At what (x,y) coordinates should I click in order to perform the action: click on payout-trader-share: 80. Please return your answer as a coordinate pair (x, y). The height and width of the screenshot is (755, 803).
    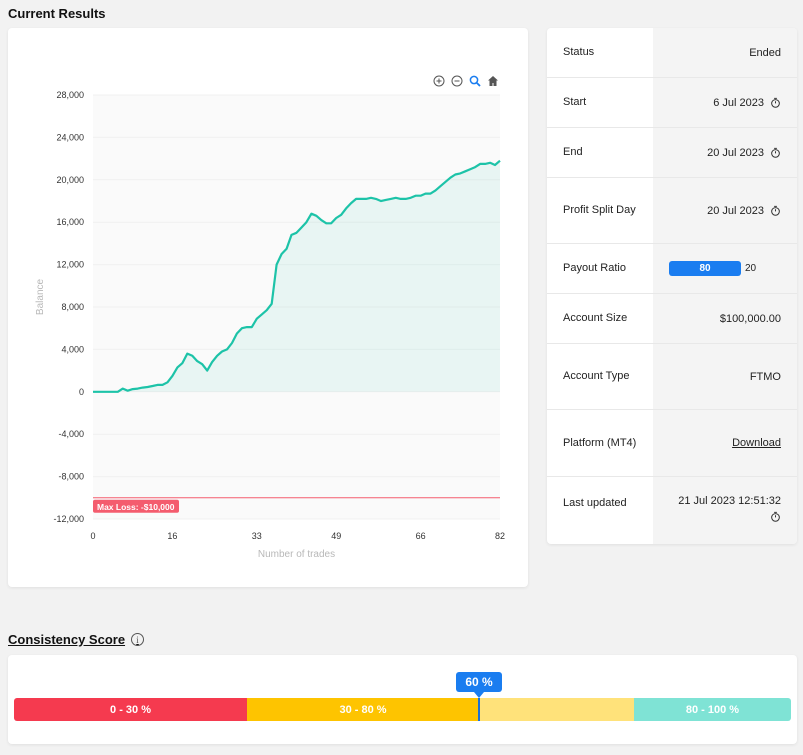
    Looking at the image, I should click on (705, 268).